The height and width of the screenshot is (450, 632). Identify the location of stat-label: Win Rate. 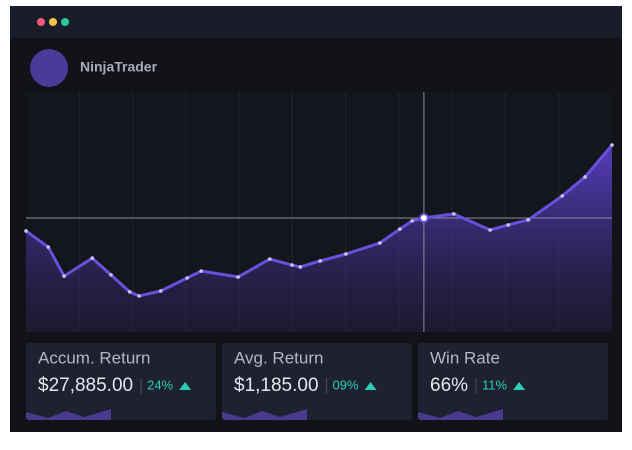
(465, 357).